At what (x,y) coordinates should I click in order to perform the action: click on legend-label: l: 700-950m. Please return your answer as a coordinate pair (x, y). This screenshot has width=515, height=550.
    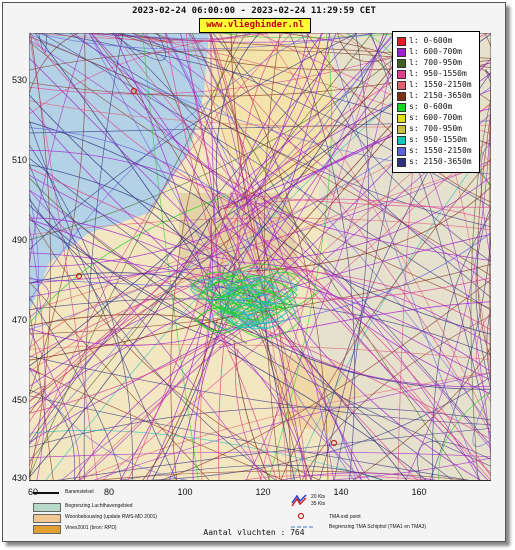
    Looking at the image, I should click on (435, 62).